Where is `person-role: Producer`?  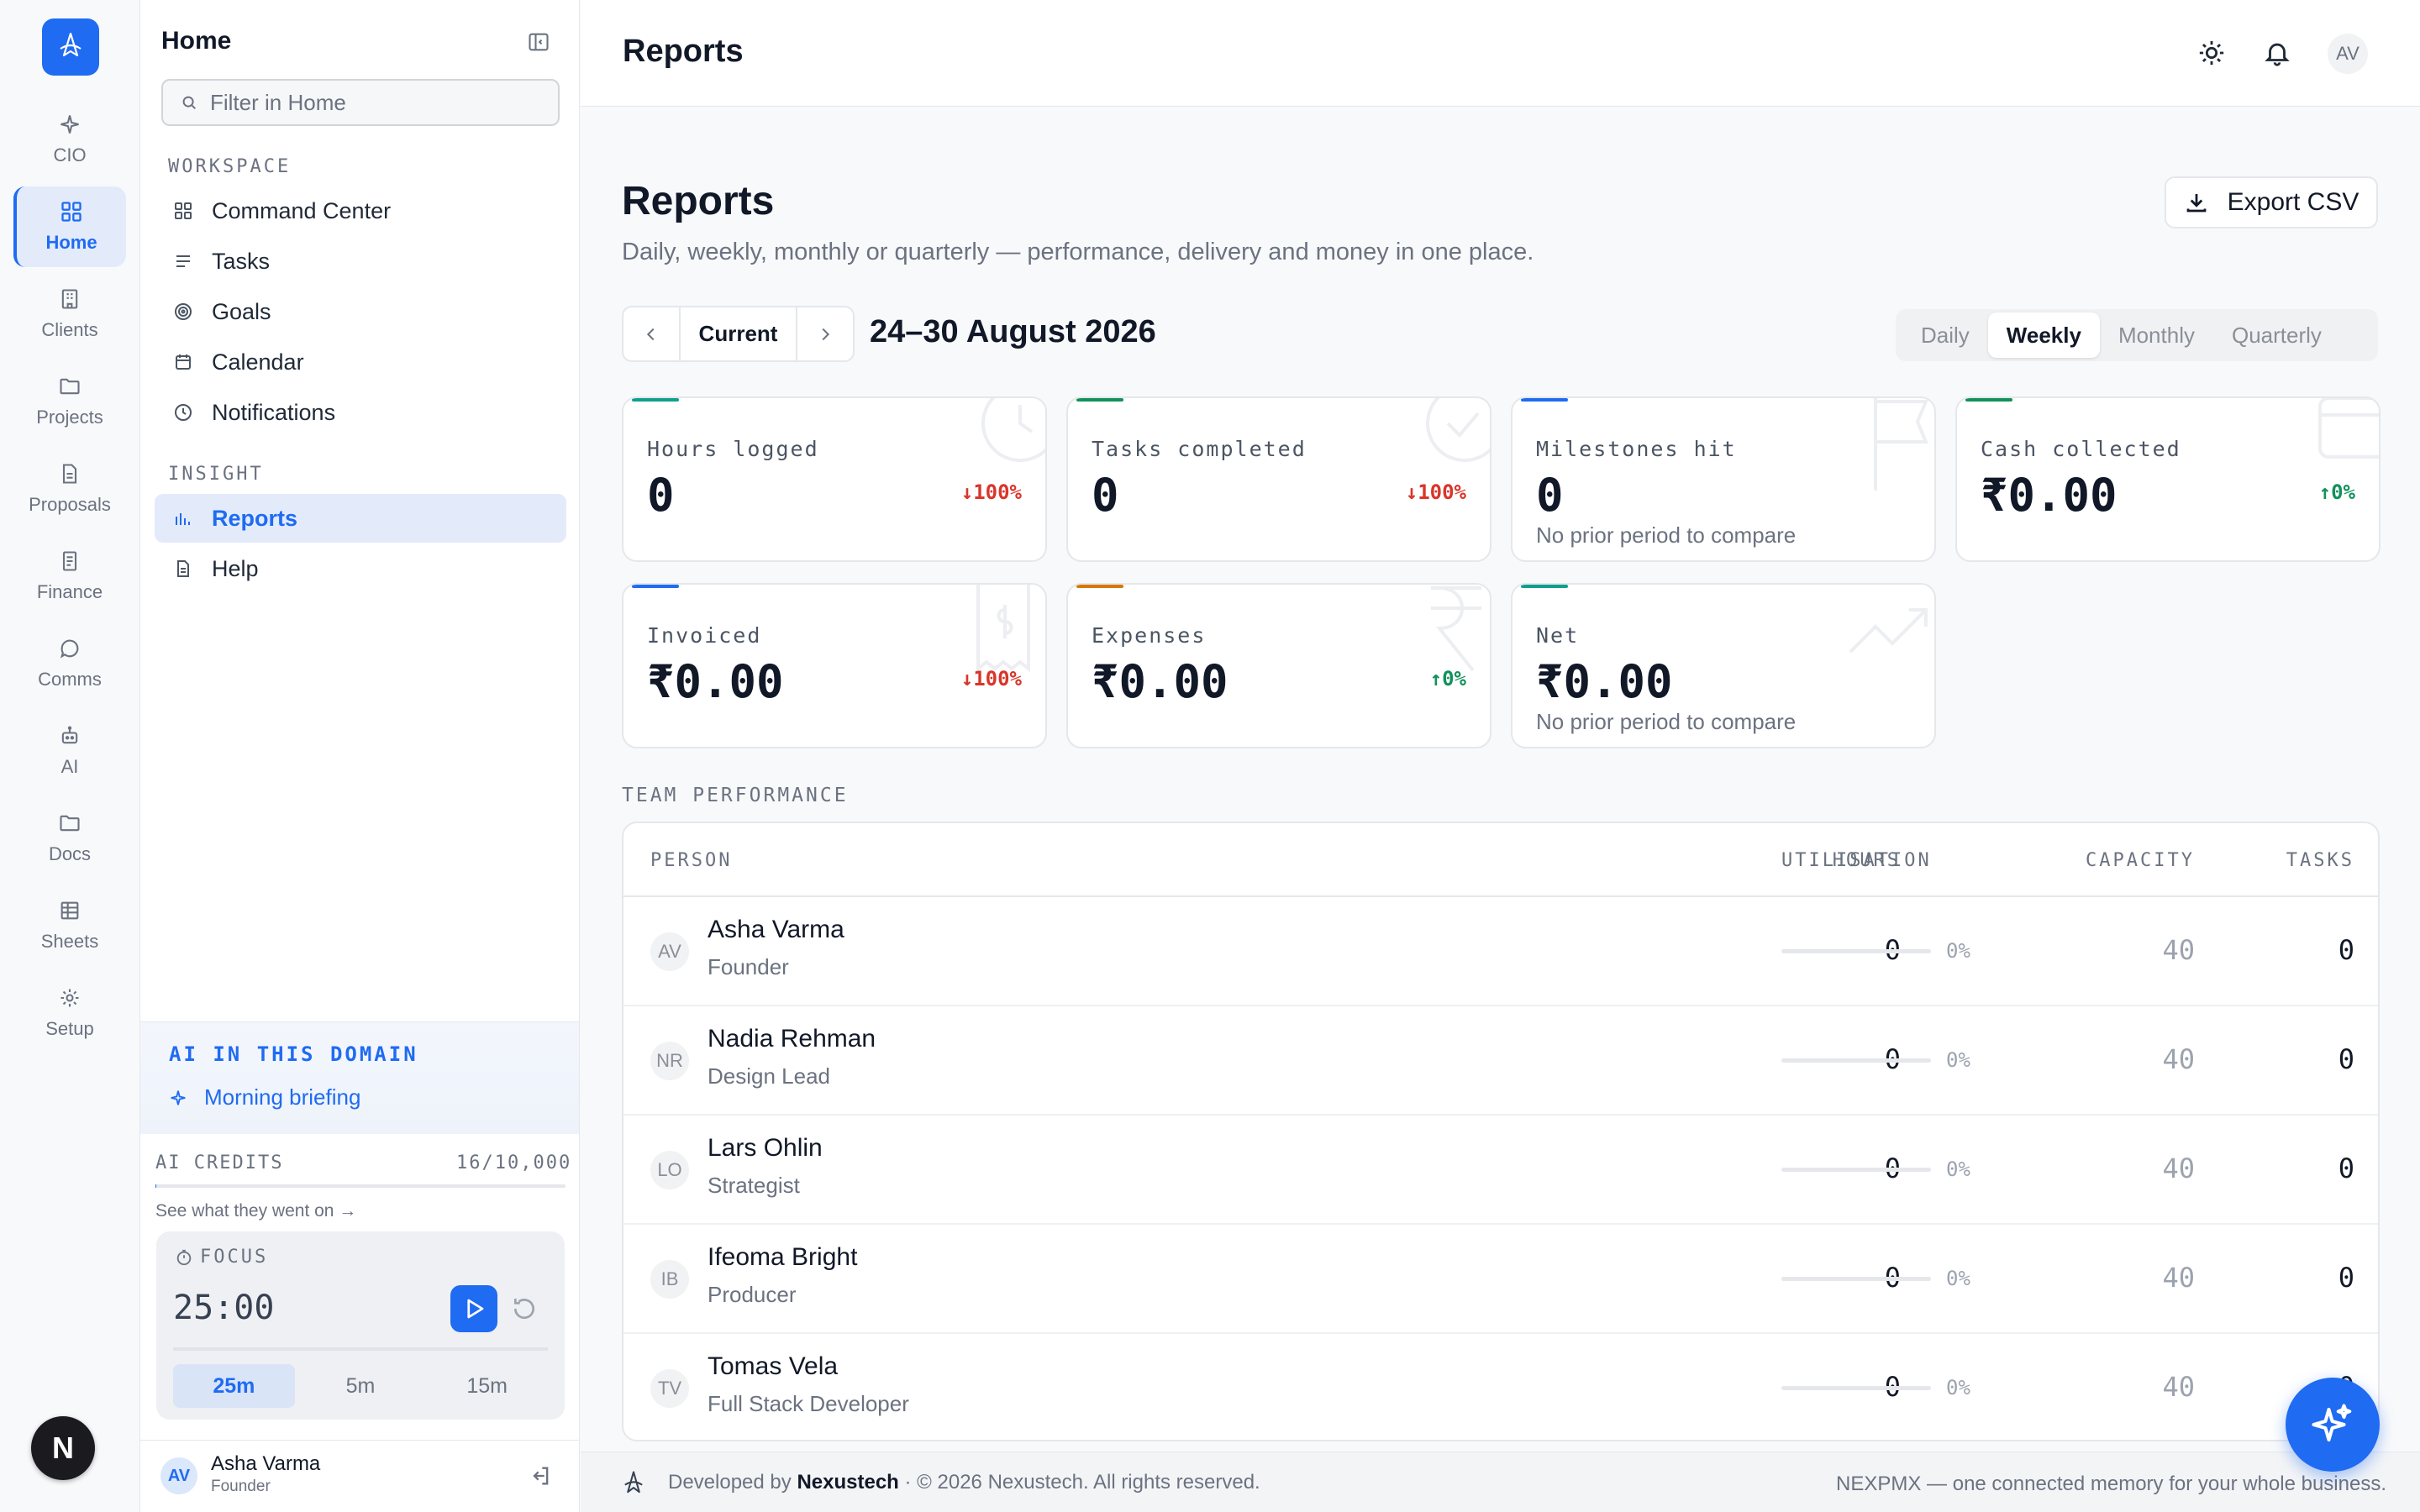 person-role: Producer is located at coordinates (752, 1294).